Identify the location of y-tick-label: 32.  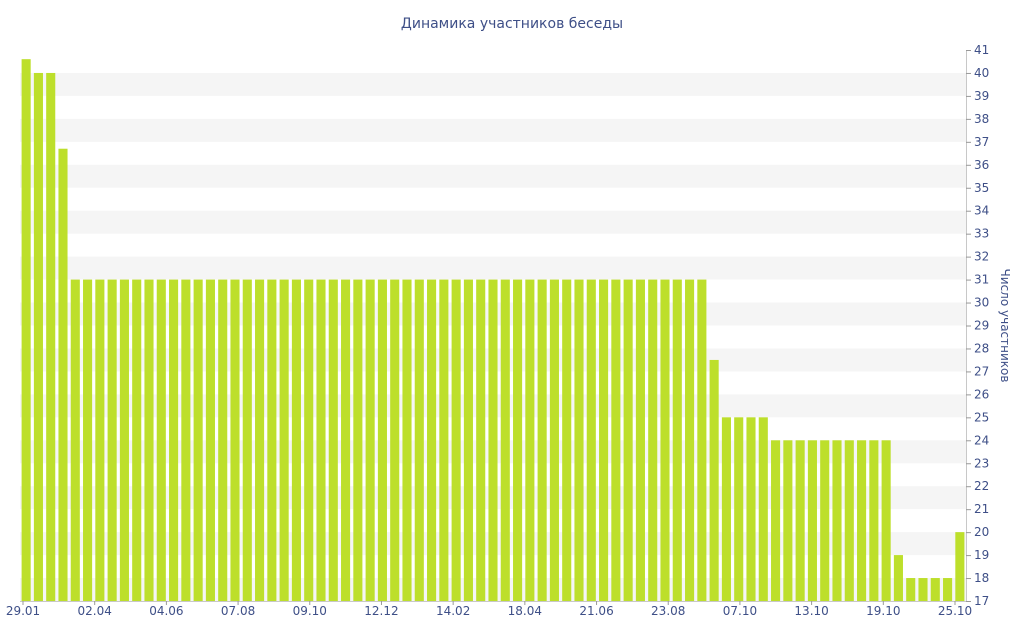
(981, 257).